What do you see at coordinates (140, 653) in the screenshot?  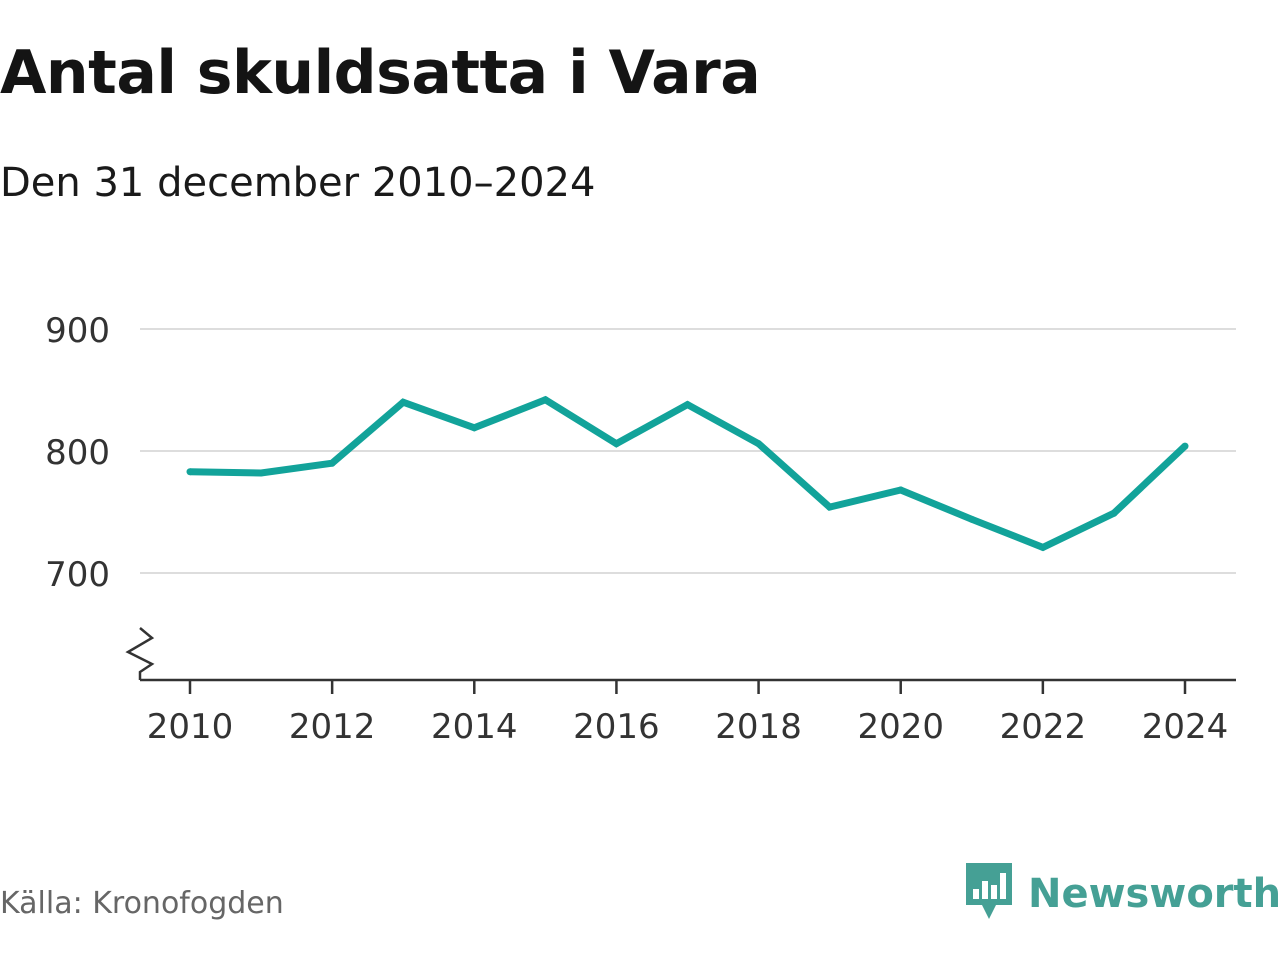 I see `y-axis-break` at bounding box center [140, 653].